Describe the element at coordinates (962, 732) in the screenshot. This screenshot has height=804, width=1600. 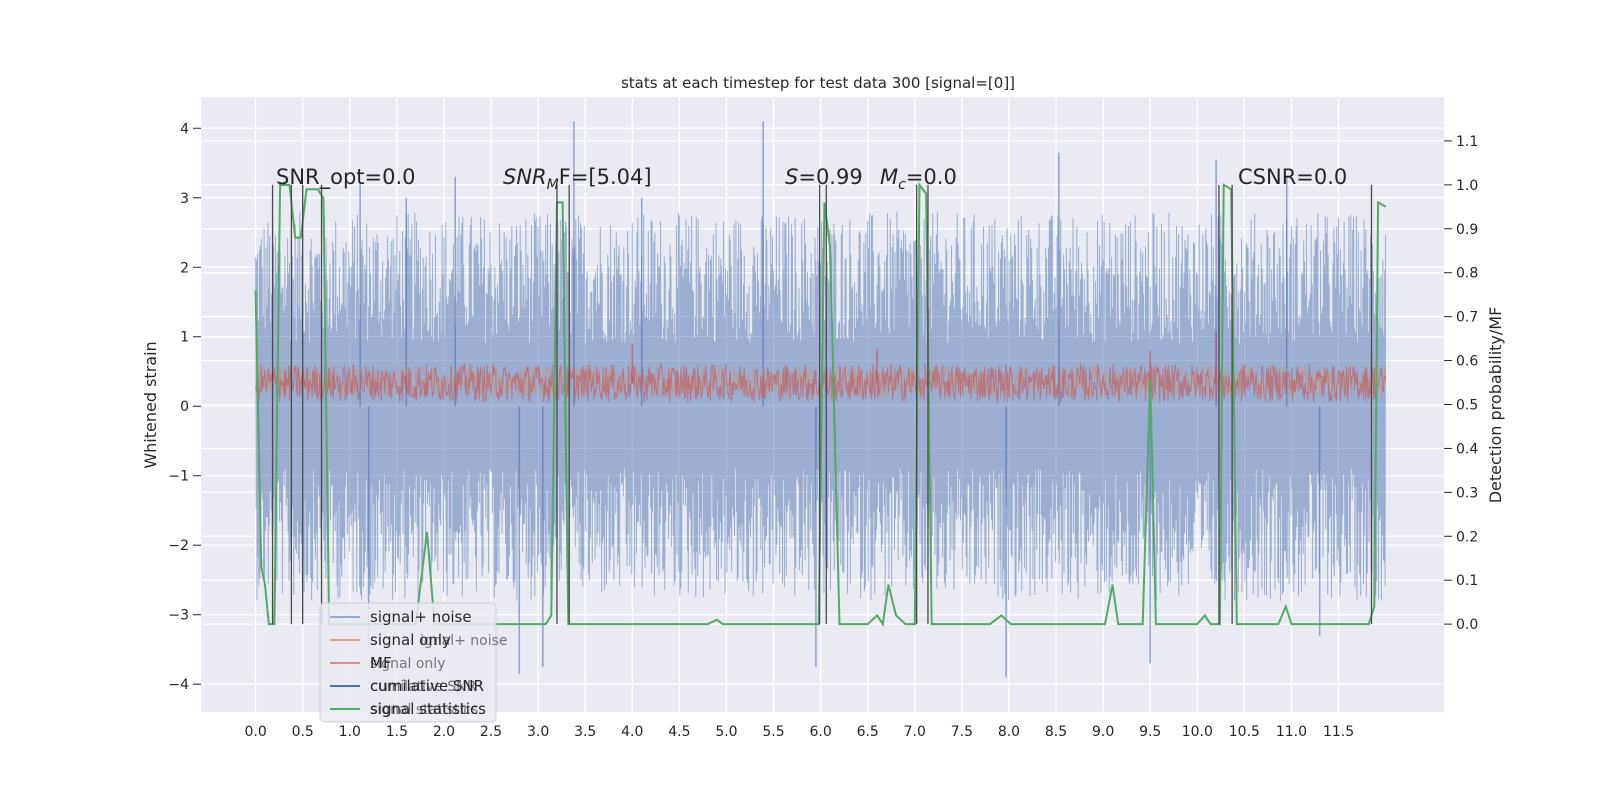
I see `x-tick-label: 7.5` at that location.